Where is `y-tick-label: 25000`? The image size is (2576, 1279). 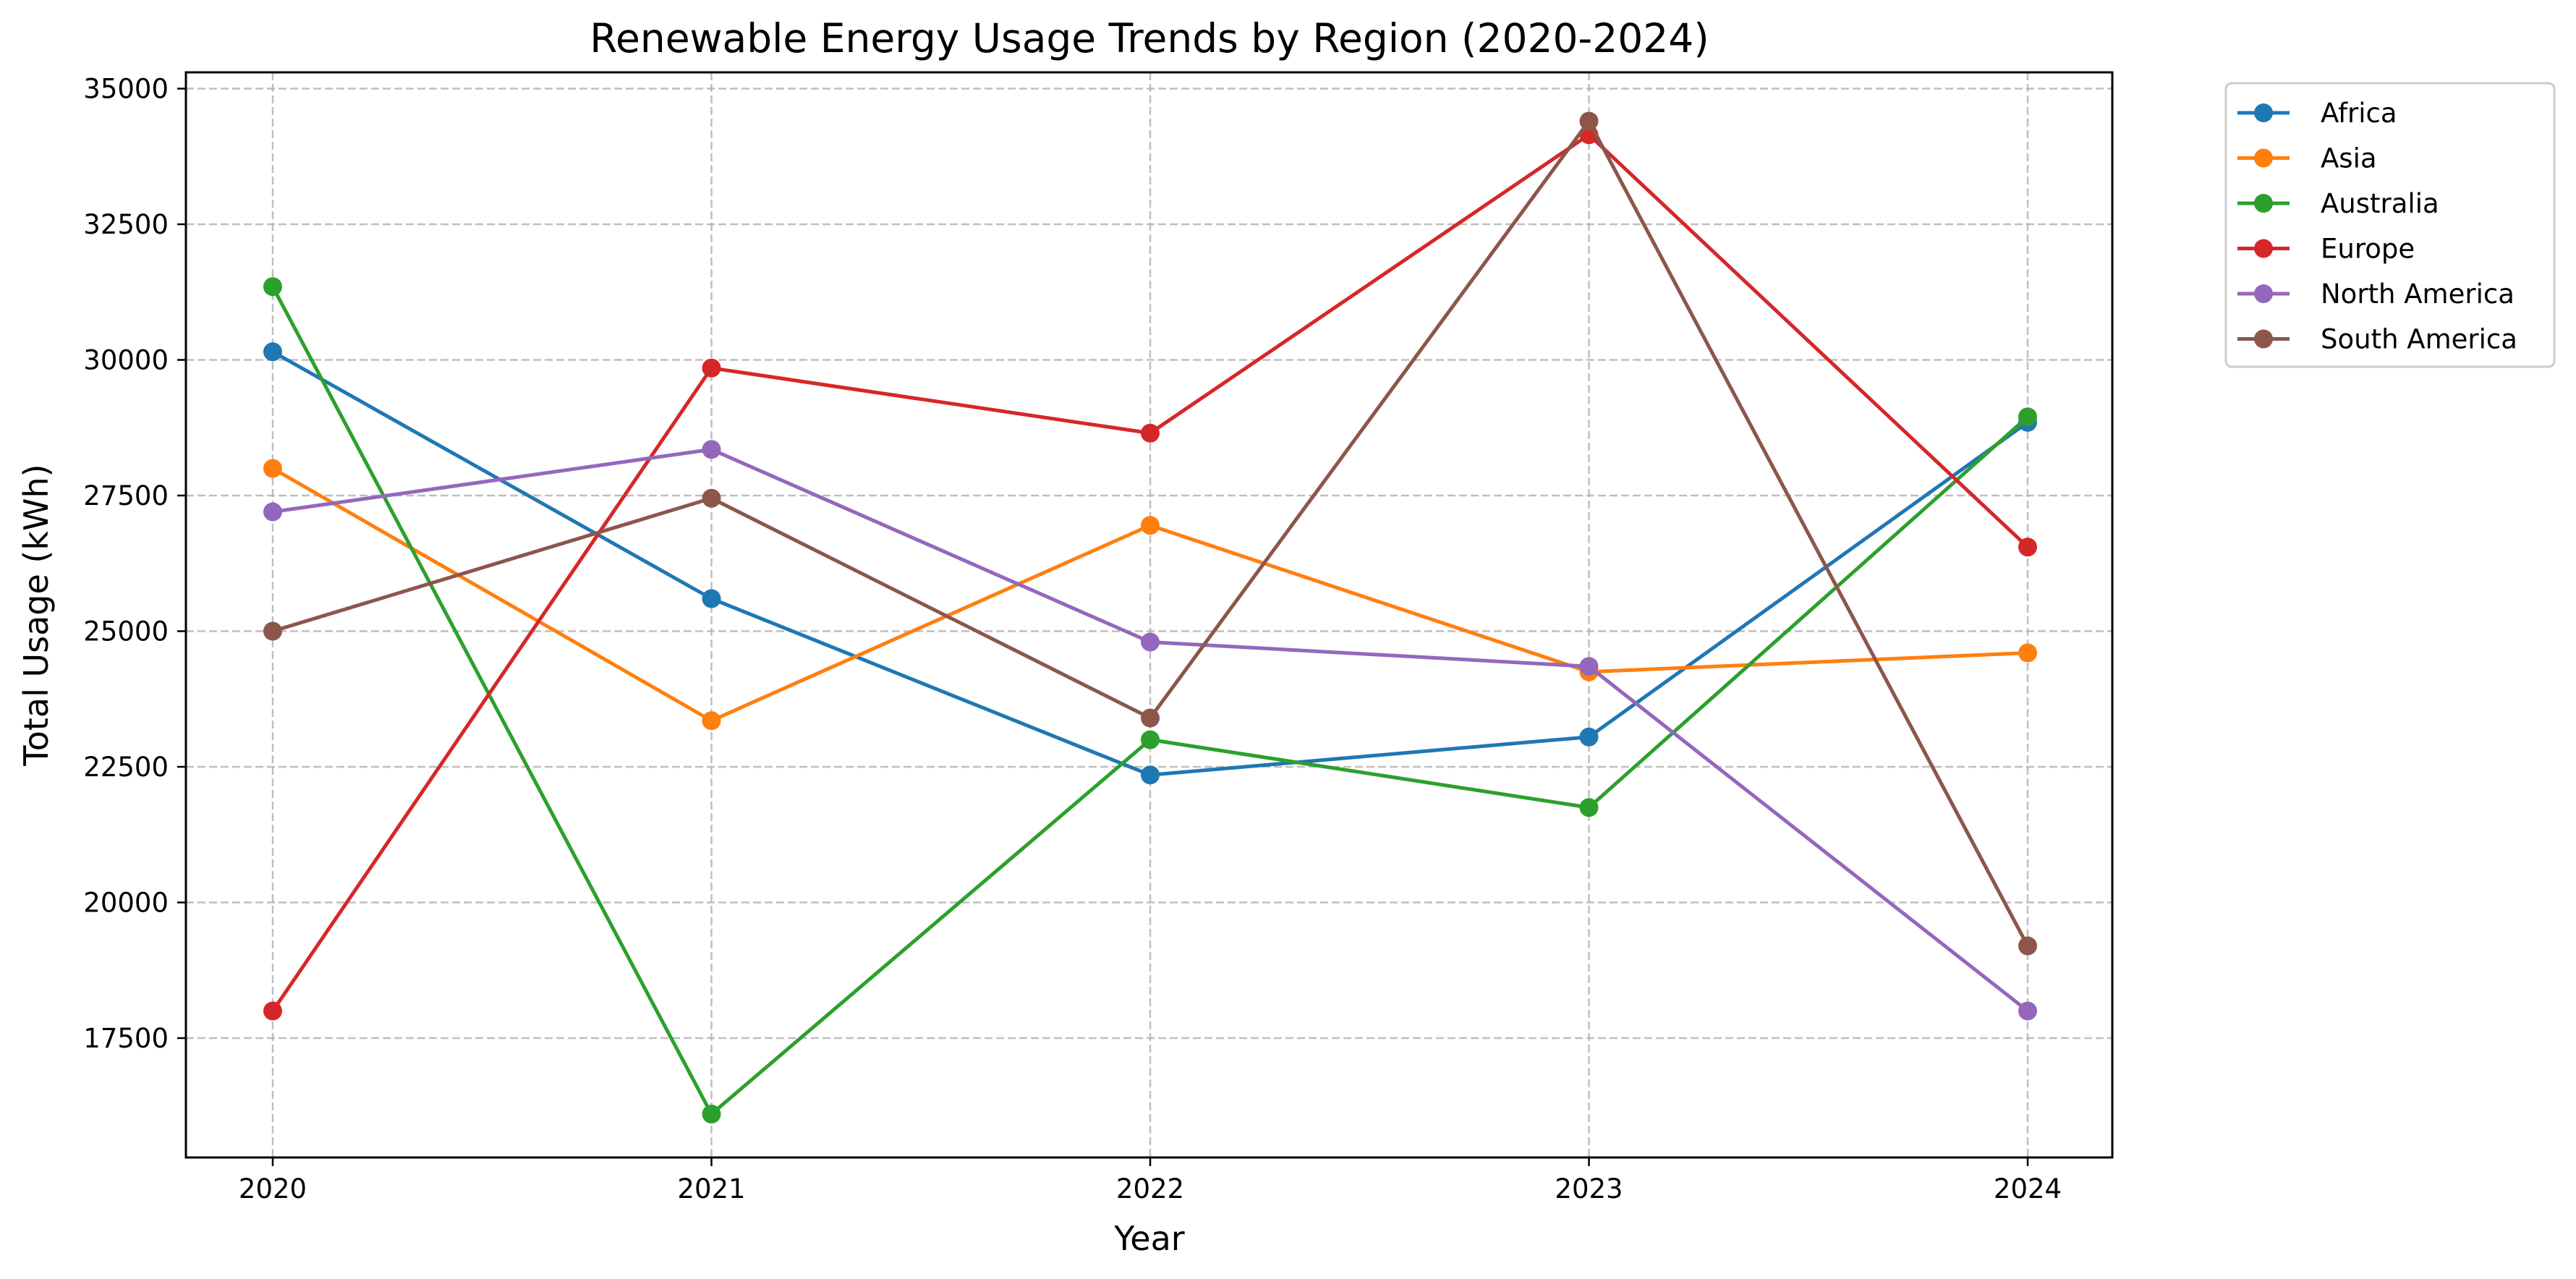 y-tick-label: 25000 is located at coordinates (126, 631).